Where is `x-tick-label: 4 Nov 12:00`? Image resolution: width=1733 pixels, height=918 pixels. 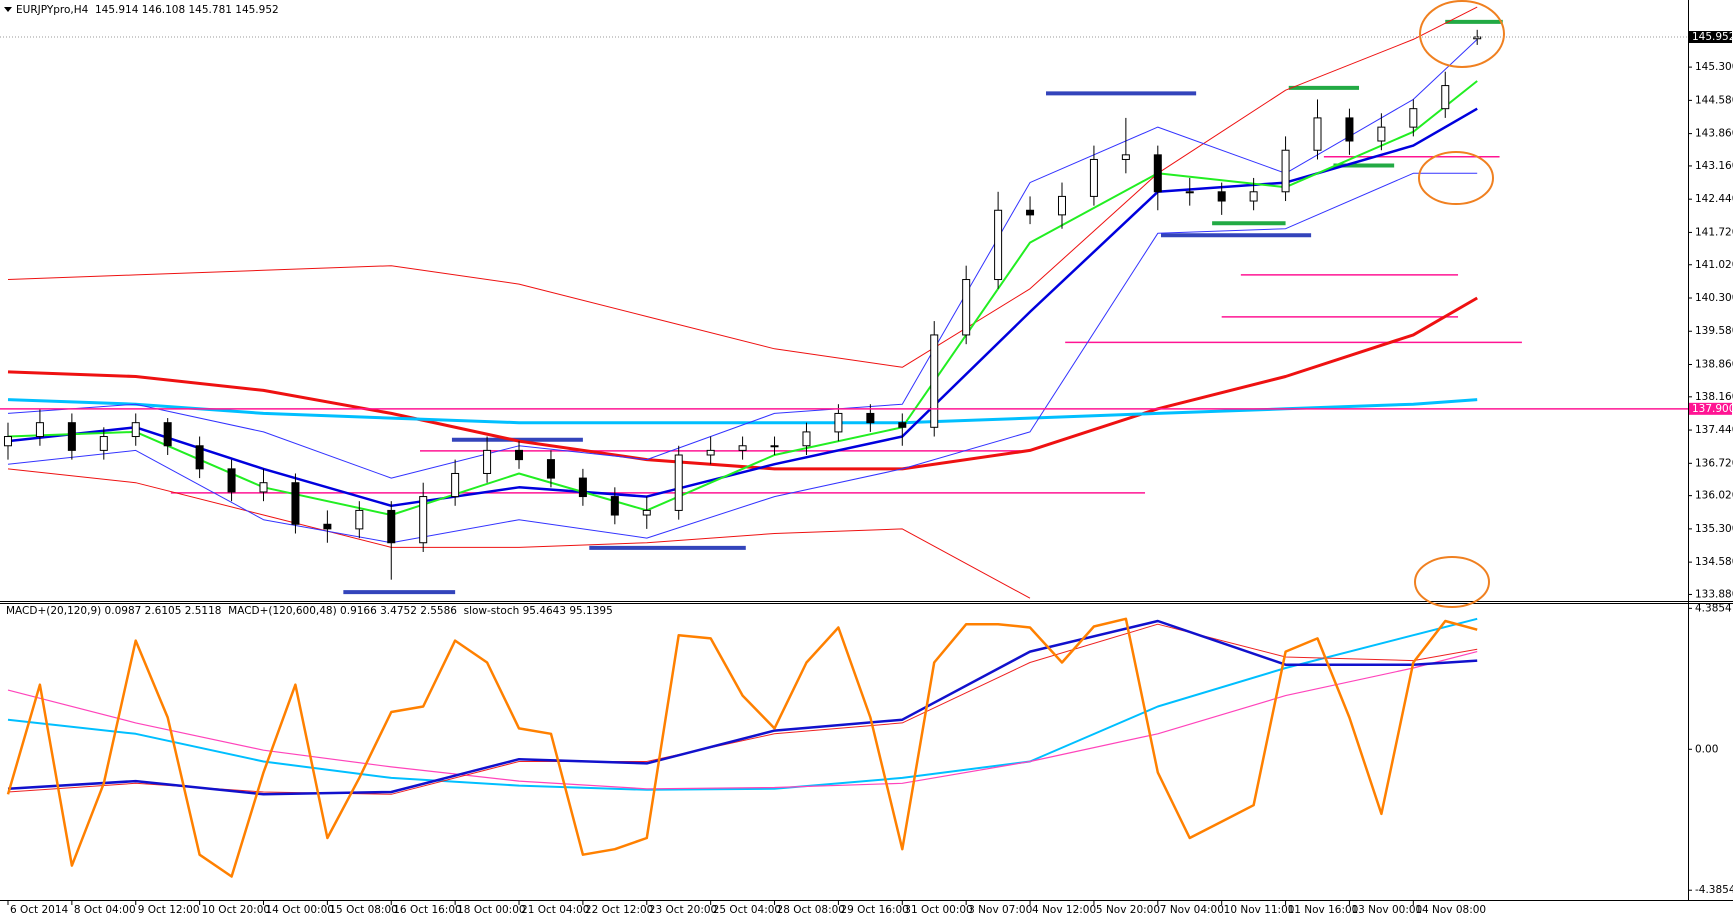 x-tick-label: 4 Nov 12:00 is located at coordinates (1064, 910).